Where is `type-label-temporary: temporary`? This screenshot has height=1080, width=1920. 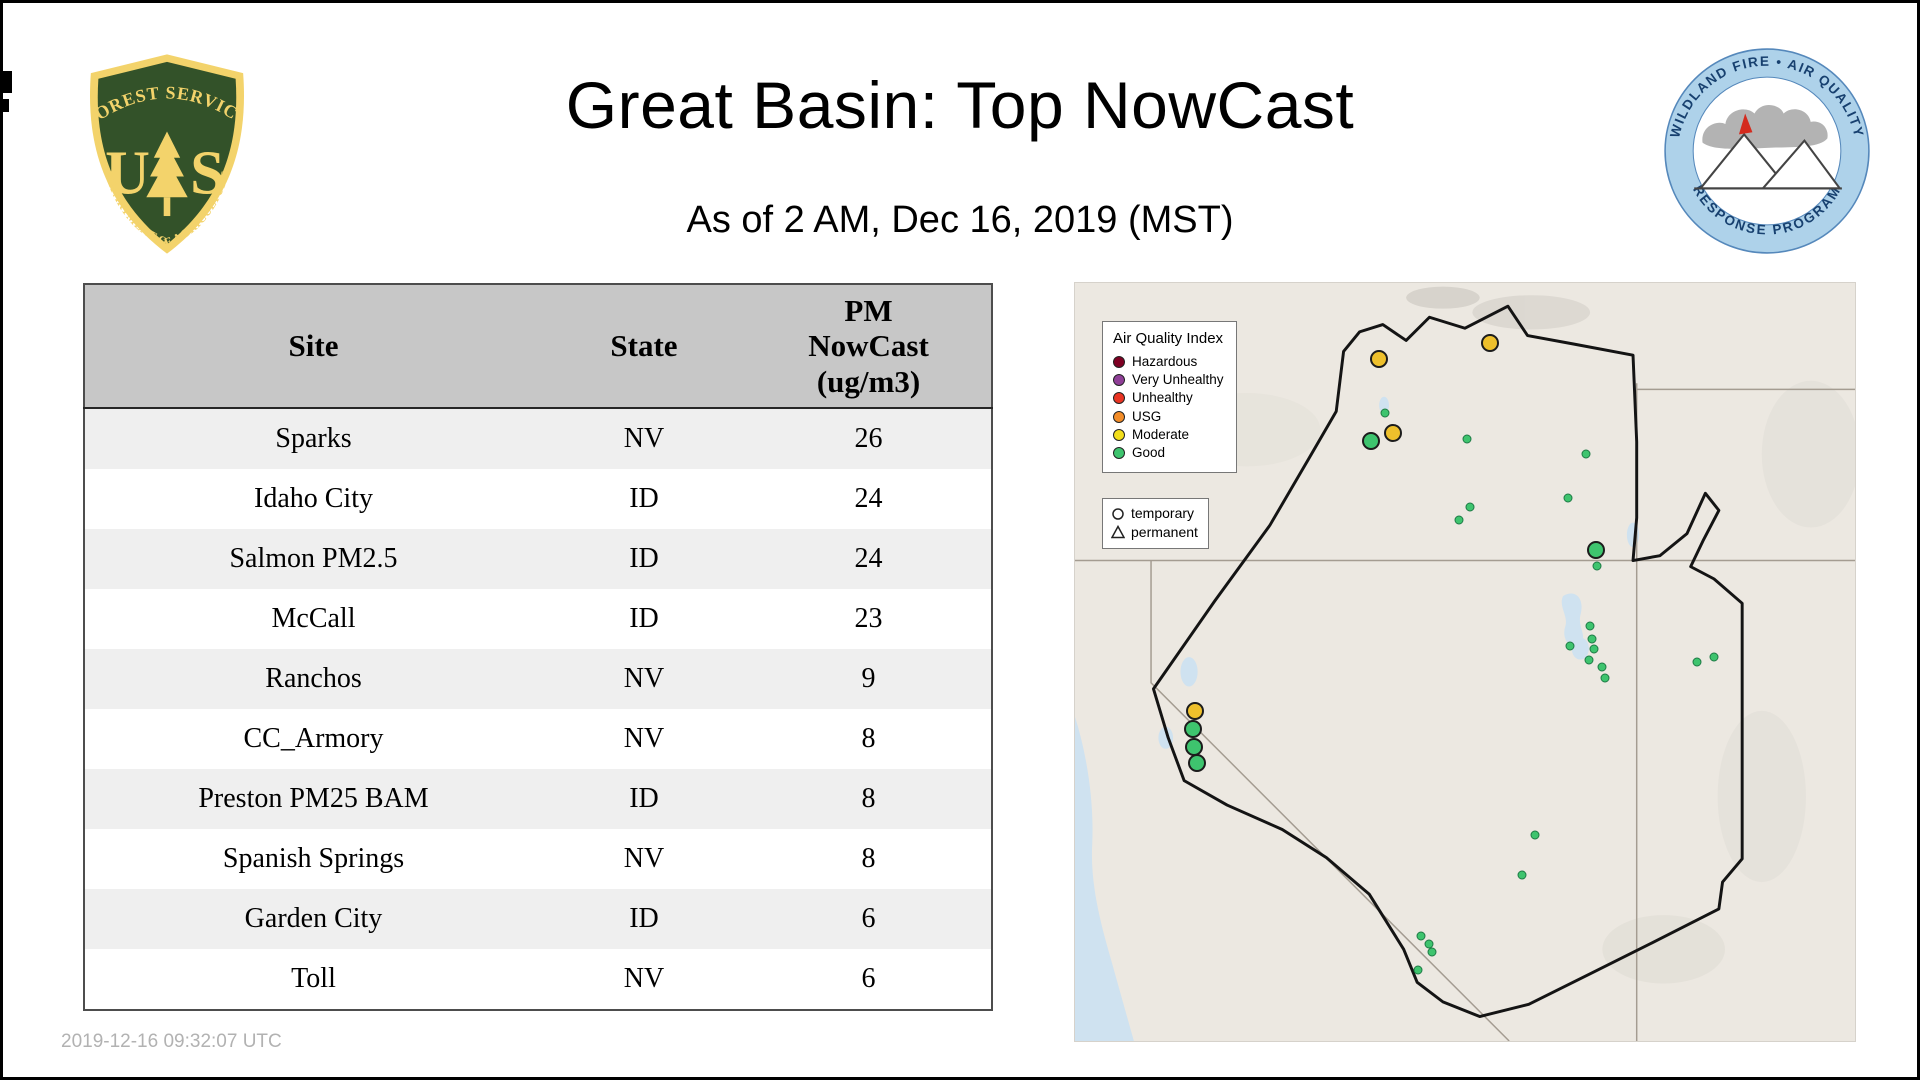
type-label-temporary: temporary is located at coordinates (1163, 513).